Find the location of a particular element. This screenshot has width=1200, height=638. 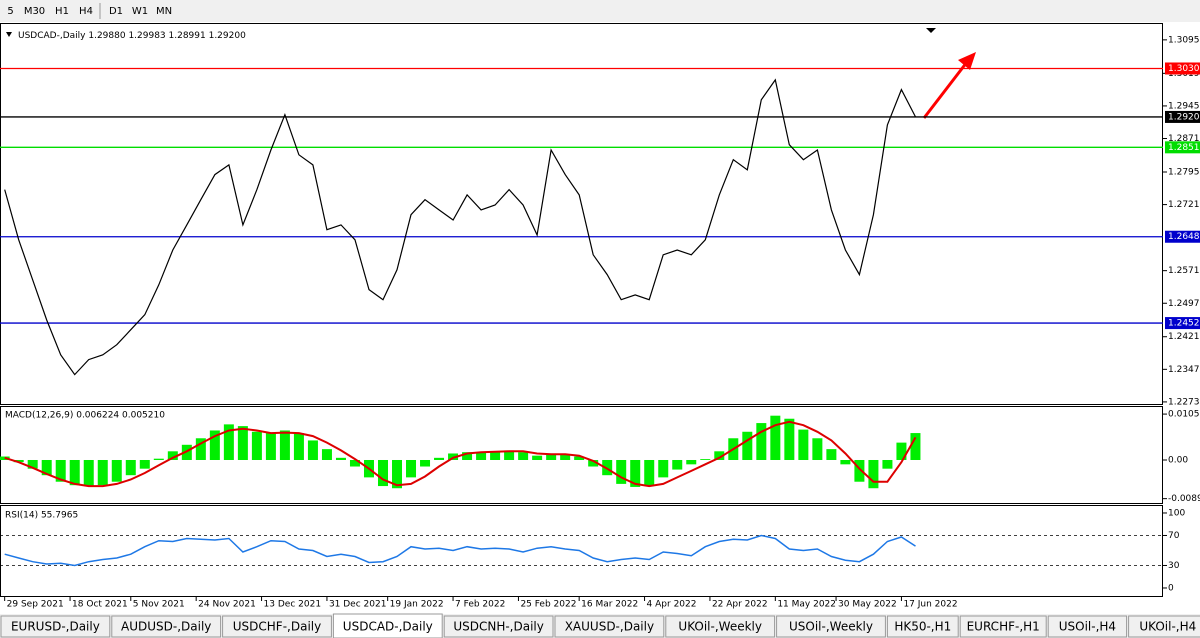

y-tick-label: 0.01057 is located at coordinates (1184, 415).